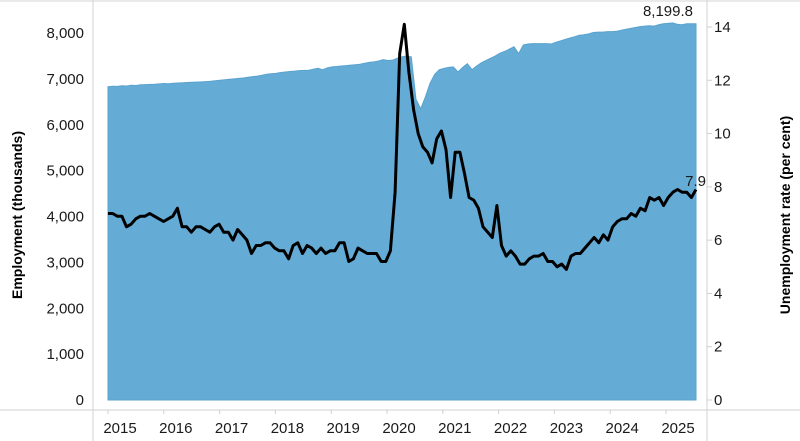 The image size is (800, 441). I want to click on right-tick-label: 4, so click(718, 293).